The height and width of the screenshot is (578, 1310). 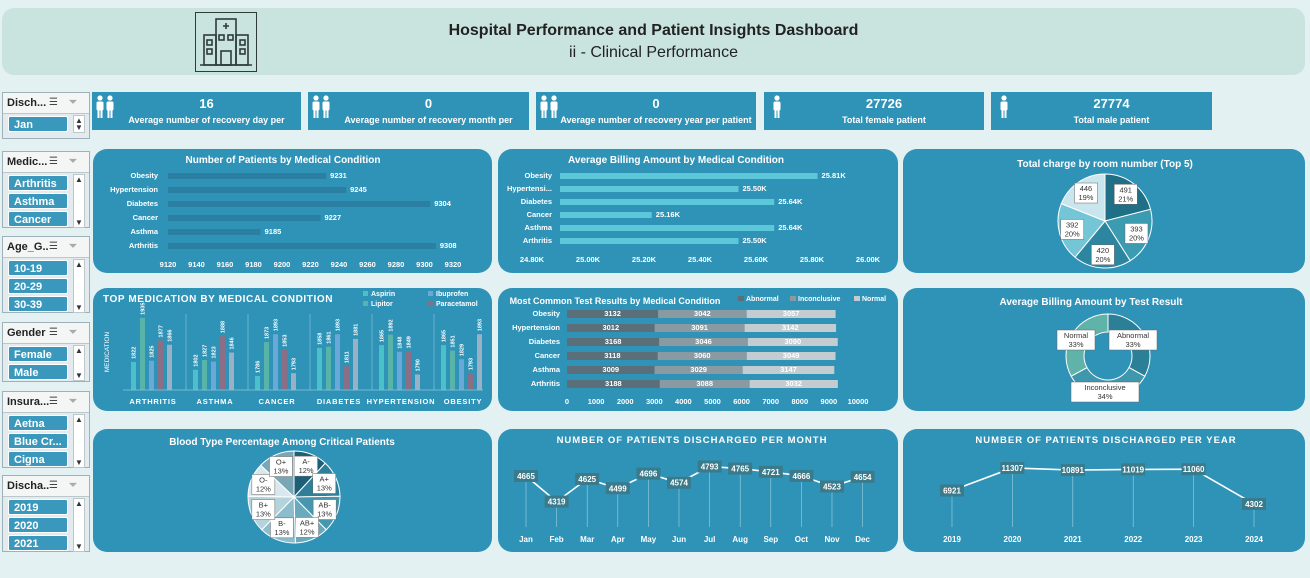 I want to click on legend-entry: Ibuprofen, so click(x=452, y=294).